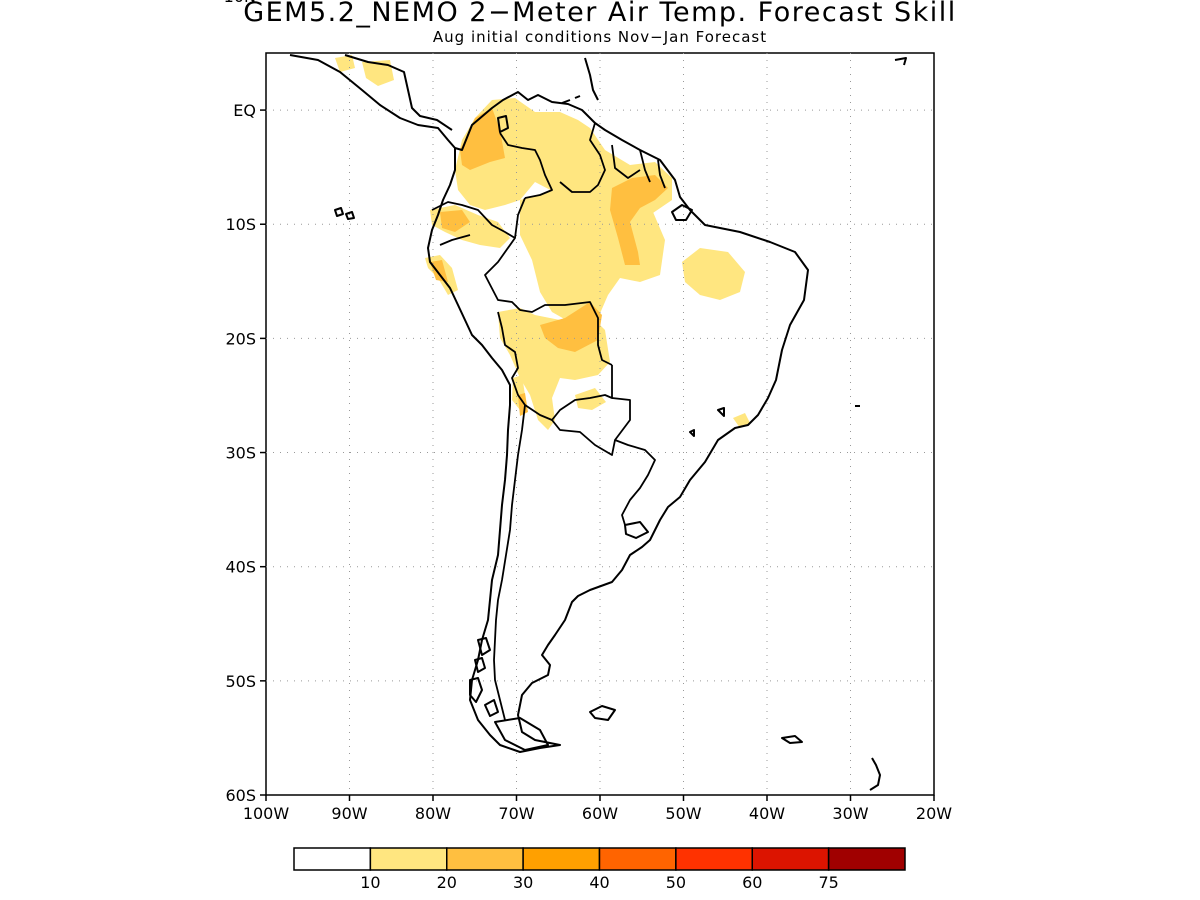 The image size is (1200, 900). I want to click on colorbar-label: 20, so click(447, 882).